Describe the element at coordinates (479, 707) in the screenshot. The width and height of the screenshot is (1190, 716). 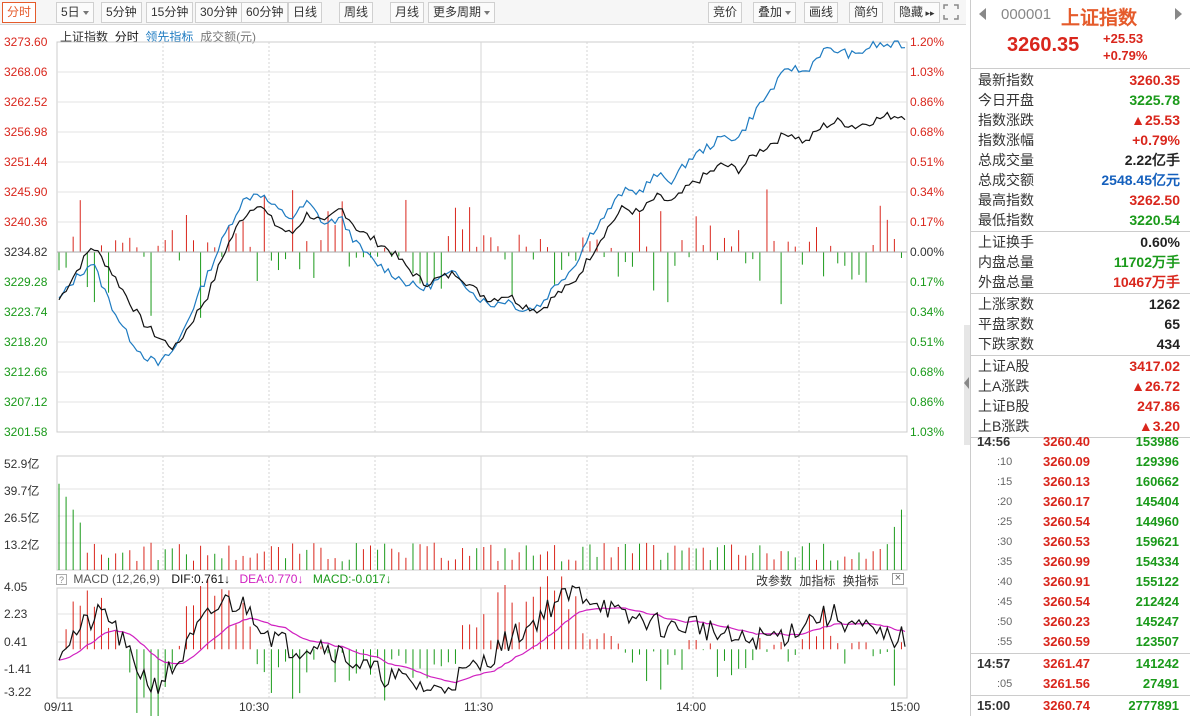
I see `time-tick-label: 11:30` at that location.